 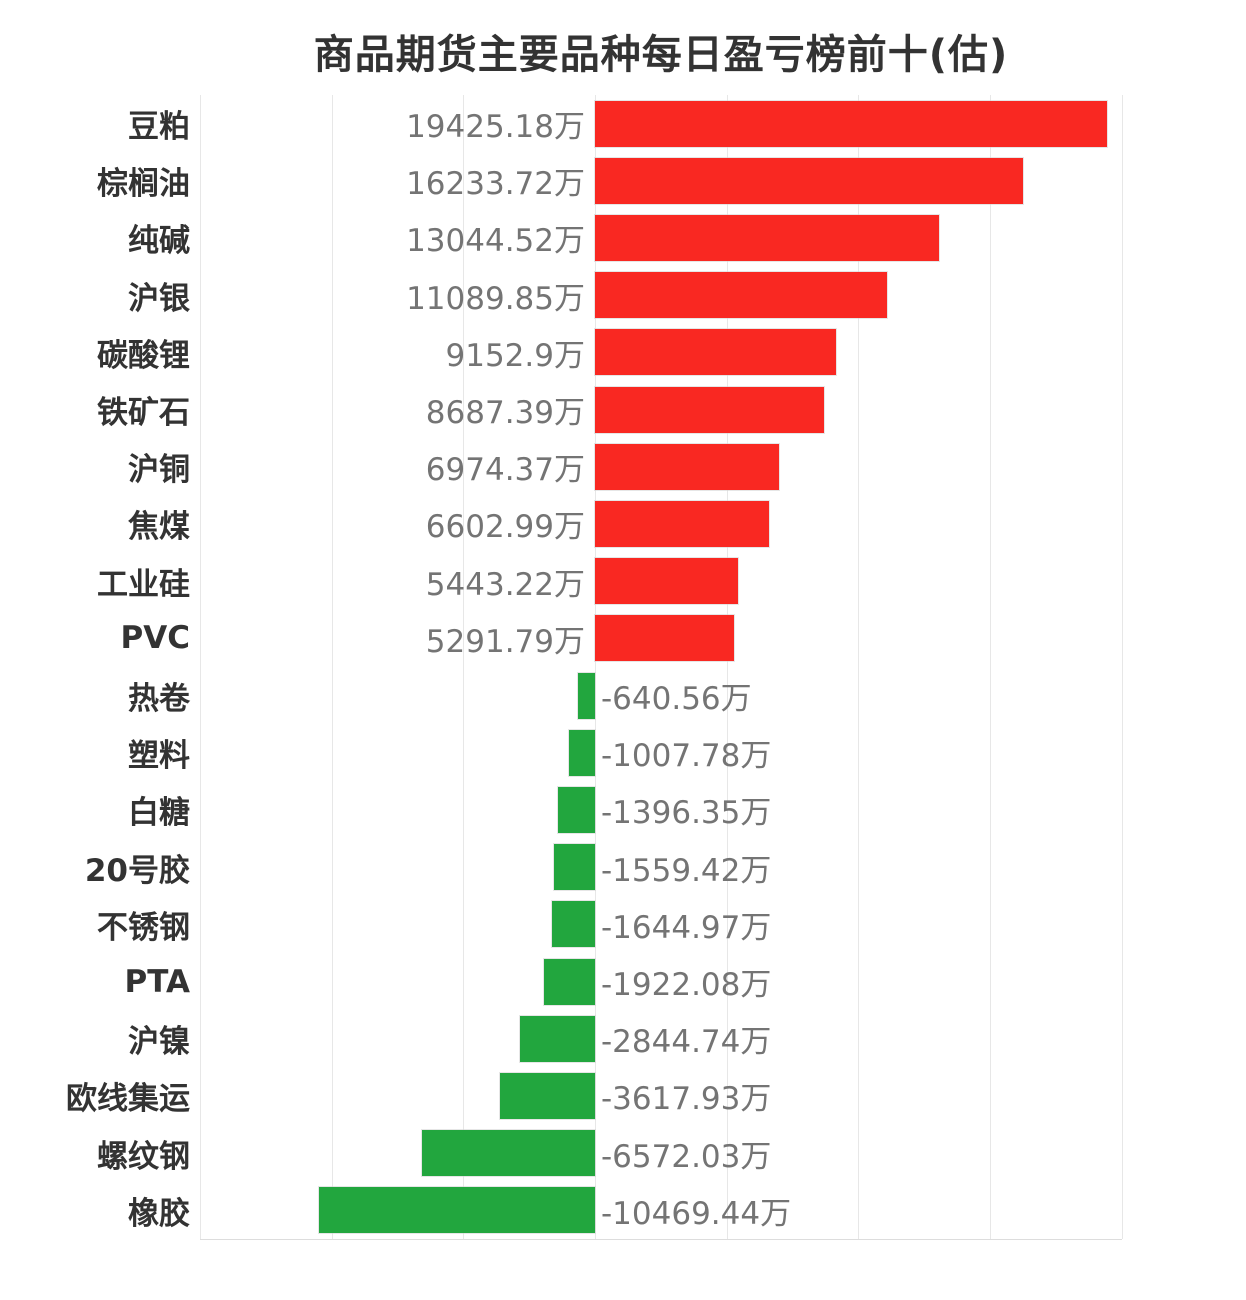 What do you see at coordinates (155, 638) in the screenshot?
I see `category-label: PVC` at bounding box center [155, 638].